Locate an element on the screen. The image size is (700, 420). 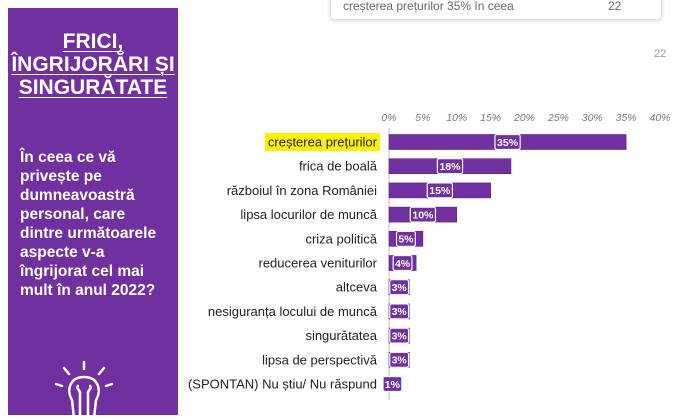
bar-value-label: 35% is located at coordinates (508, 143).